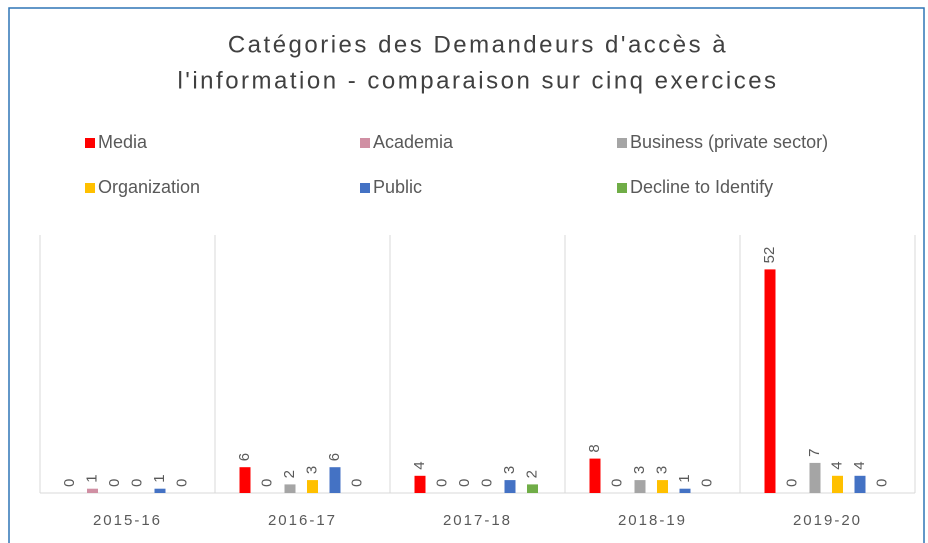  What do you see at coordinates (769, 255) in the screenshot?
I see `data-label: 52` at bounding box center [769, 255].